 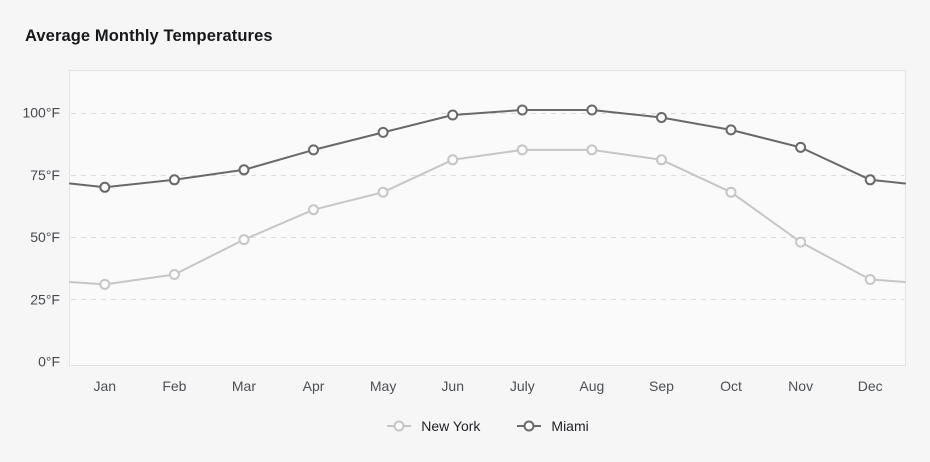 What do you see at coordinates (522, 150) in the screenshot?
I see `data-point-new-york-july` at bounding box center [522, 150].